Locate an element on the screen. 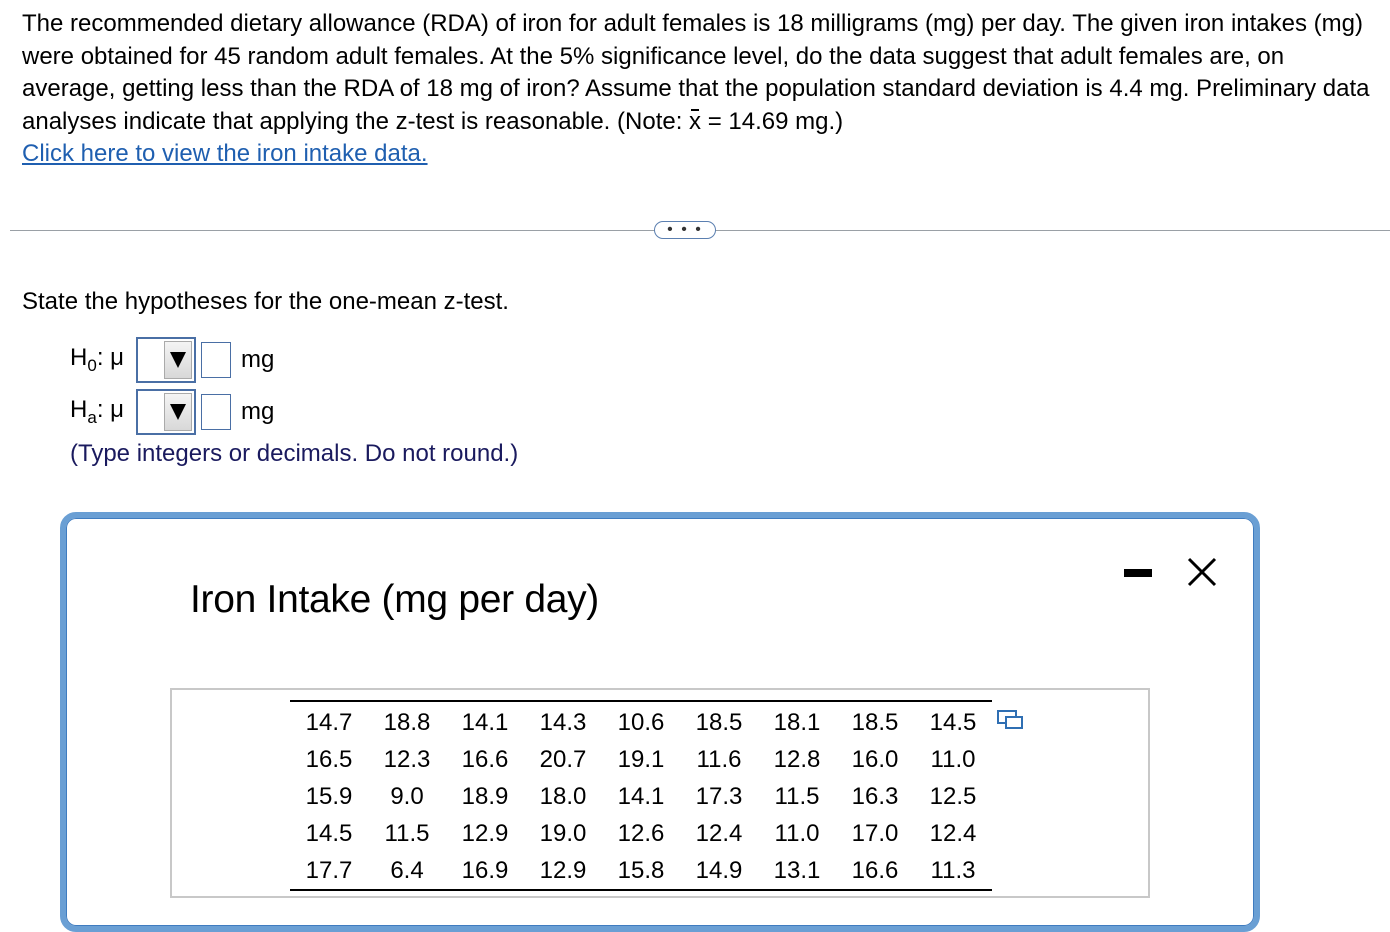 This screenshot has height=932, width=1390. table-cell: 12.3 is located at coordinates (407, 759).